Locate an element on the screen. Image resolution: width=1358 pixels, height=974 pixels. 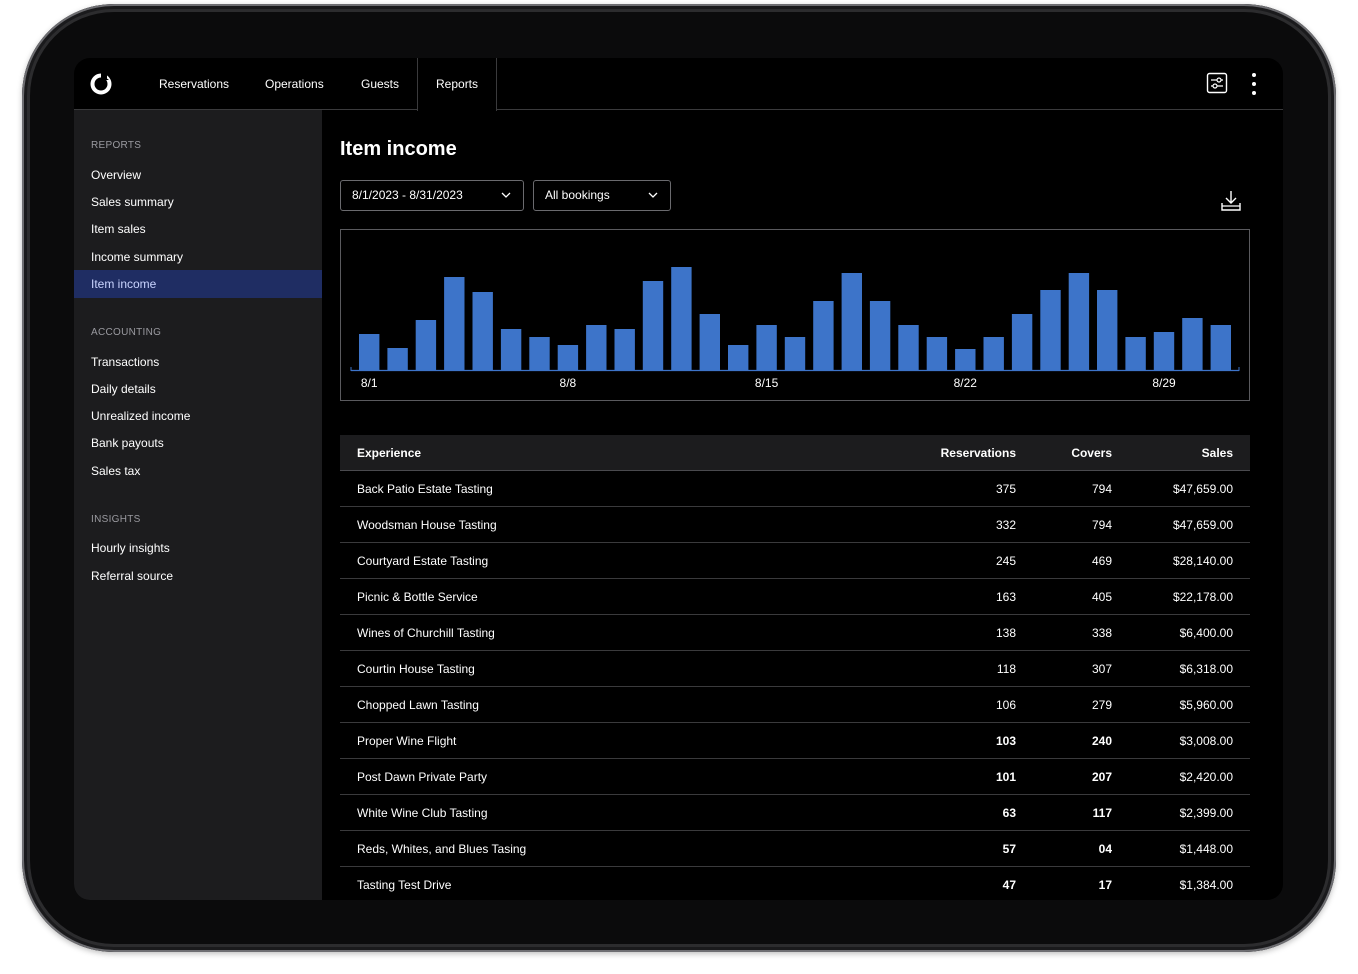
more-options-icon is located at coordinates (1254, 84).